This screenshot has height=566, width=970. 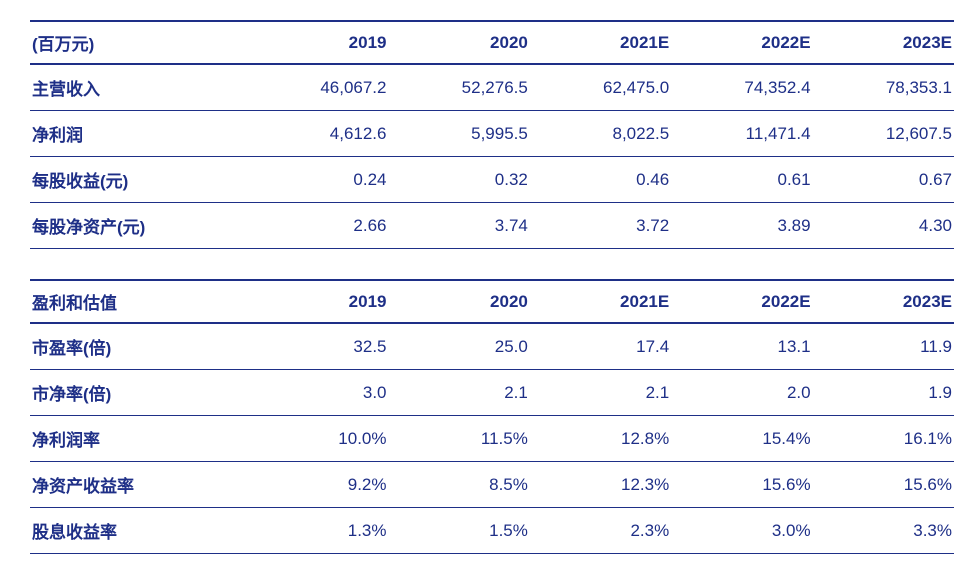 What do you see at coordinates (318, 133) in the screenshot?
I see `cell-value: 4,612.6` at bounding box center [318, 133].